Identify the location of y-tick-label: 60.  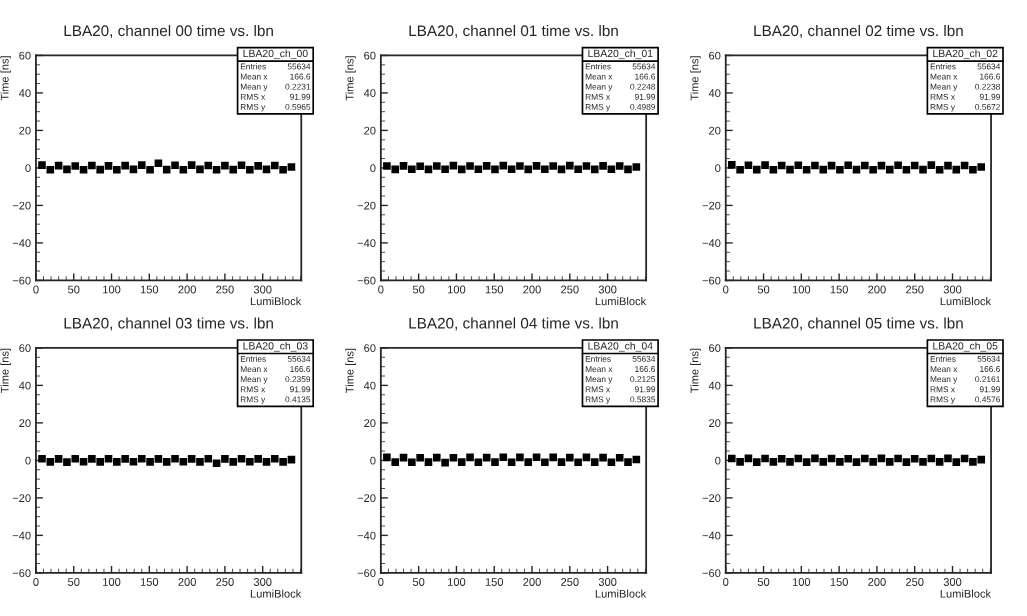
(370, 55).